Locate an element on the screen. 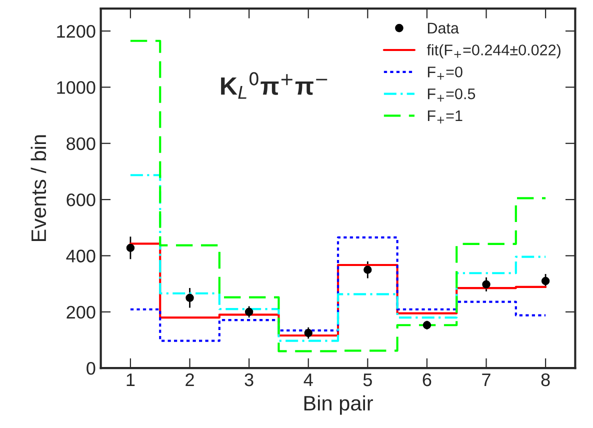 The width and height of the screenshot is (593, 428). x-tick-label: 5 is located at coordinates (367, 380).